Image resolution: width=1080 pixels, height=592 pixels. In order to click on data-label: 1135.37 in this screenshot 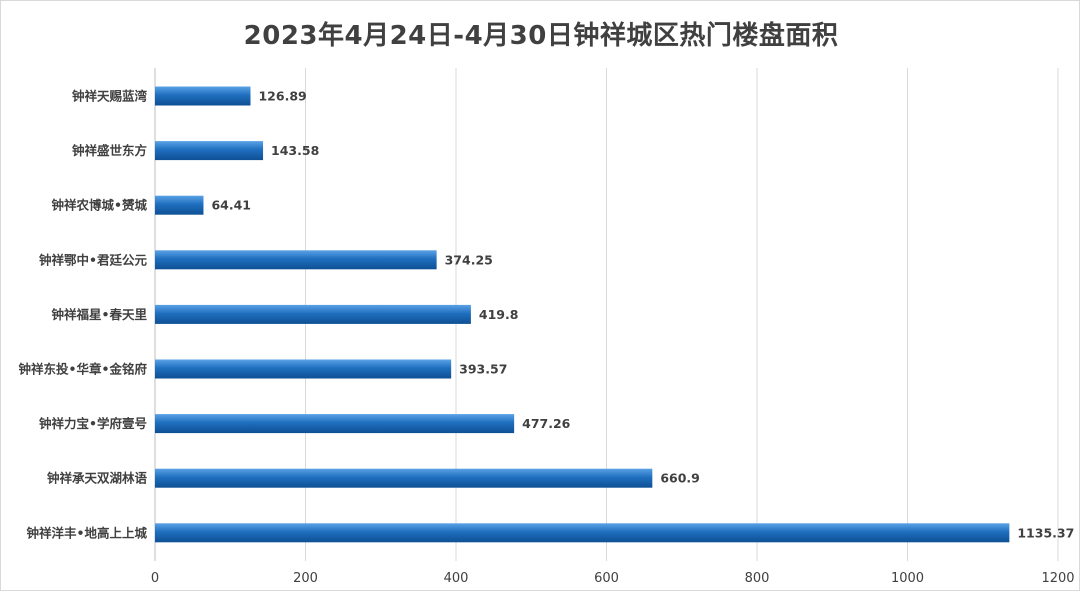, I will do `click(1045, 532)`.